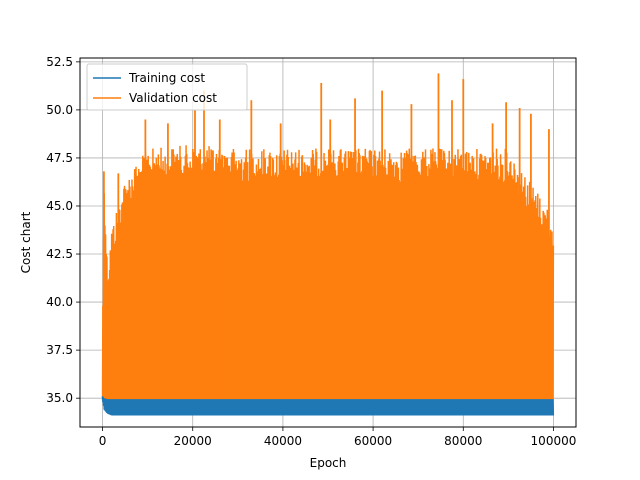  I want to click on y-tick-label: 40.0, so click(59, 302).